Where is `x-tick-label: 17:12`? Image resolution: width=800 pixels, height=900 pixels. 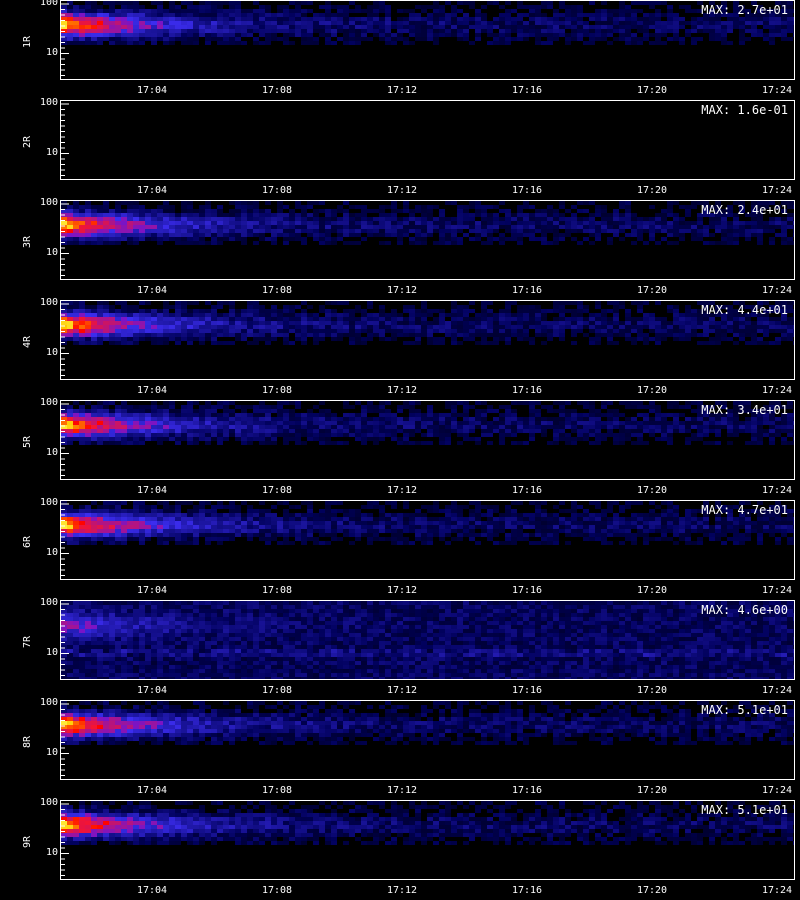 x-tick-label: 17:12 is located at coordinates (402, 90).